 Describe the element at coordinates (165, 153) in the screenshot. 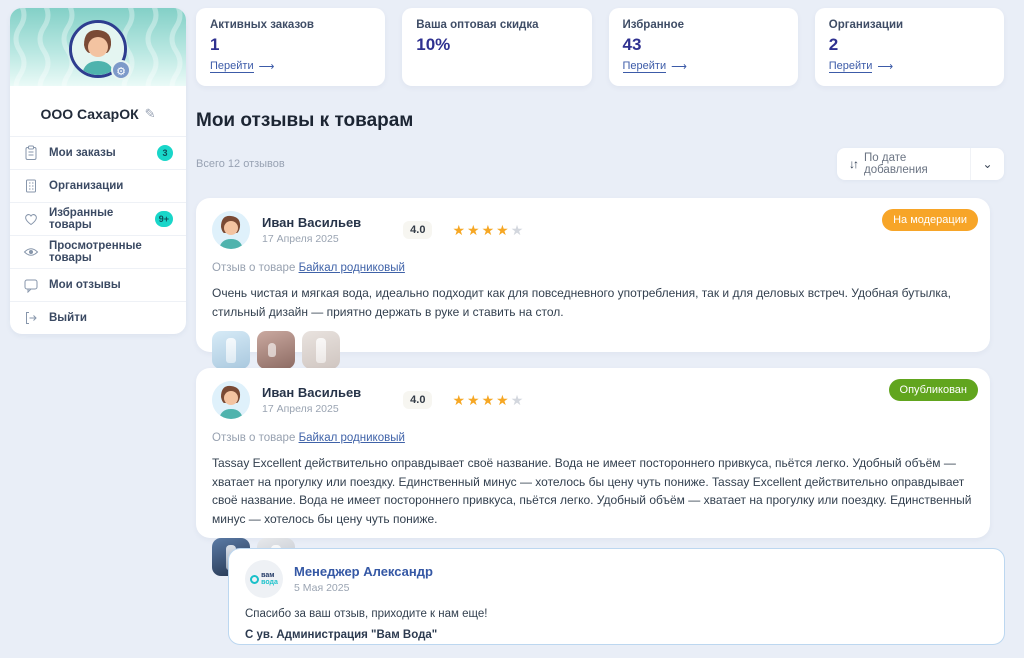

I see `orders-count-badge: 3` at that location.